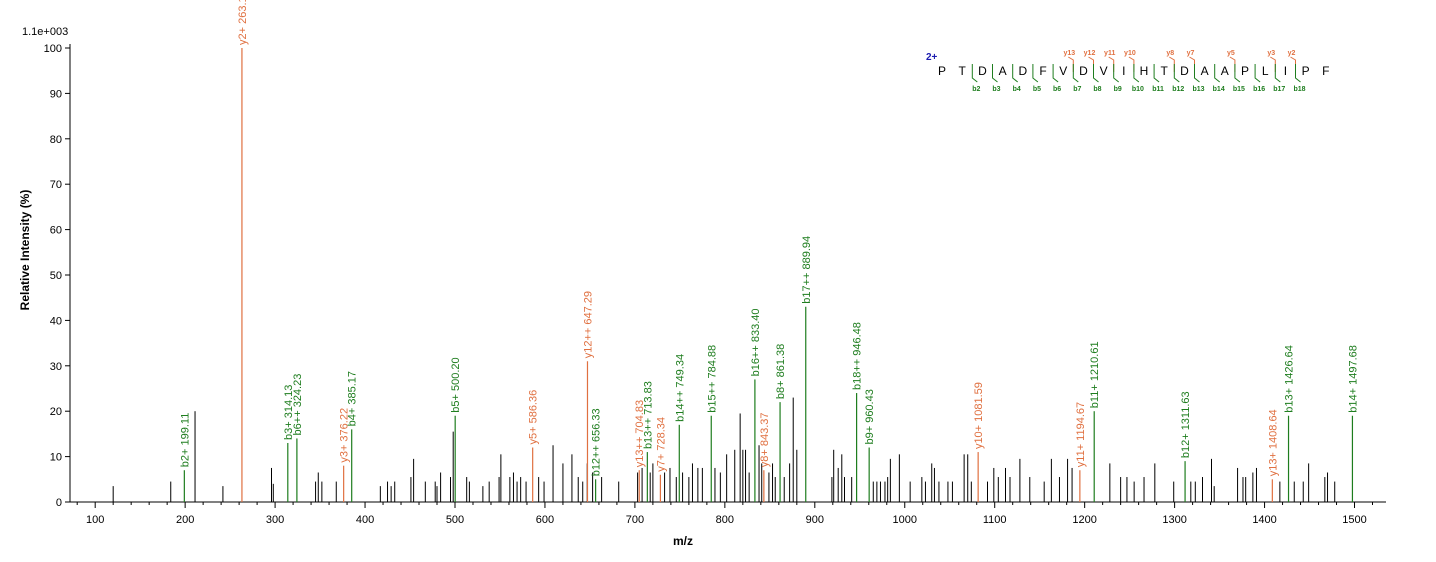  What do you see at coordinates (640, 433) in the screenshot?
I see `y-ion-label: y13++ 704.83` at bounding box center [640, 433].